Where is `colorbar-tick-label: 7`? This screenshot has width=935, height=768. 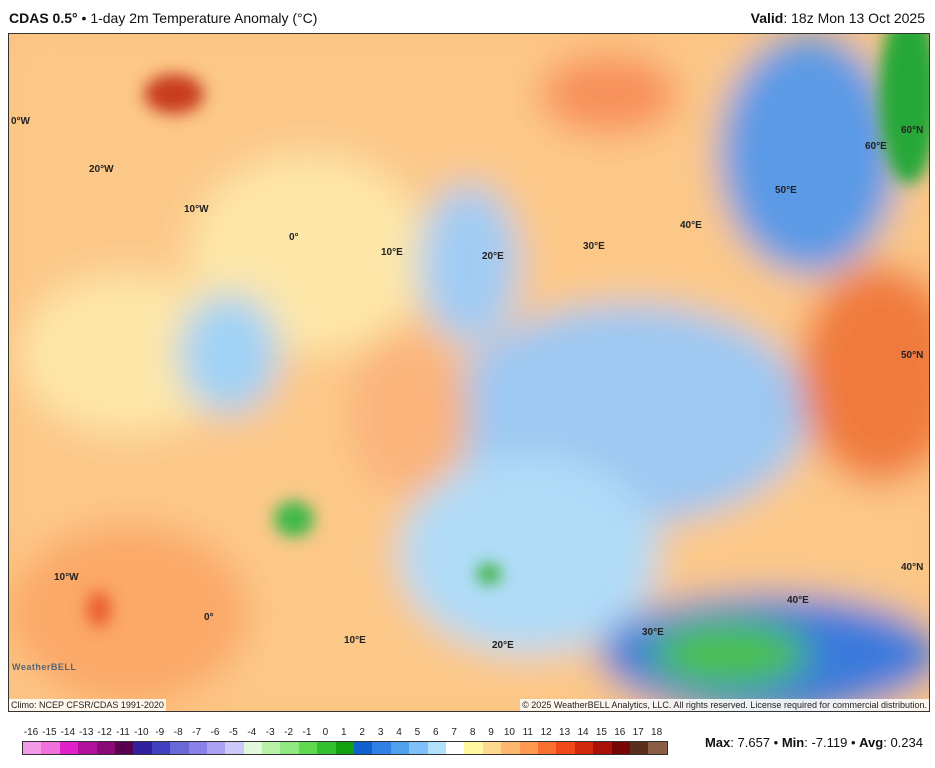 colorbar-tick-label: 7 is located at coordinates (454, 732).